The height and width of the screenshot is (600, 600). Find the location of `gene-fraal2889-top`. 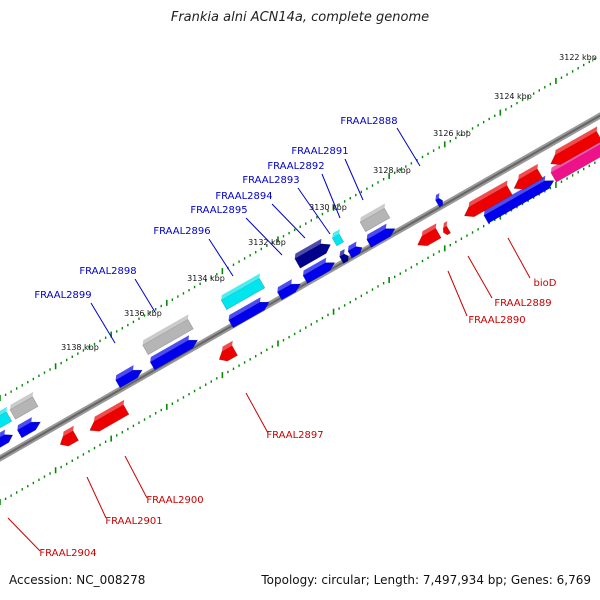

gene-fraal2889-top is located at coordinates (429, 230).